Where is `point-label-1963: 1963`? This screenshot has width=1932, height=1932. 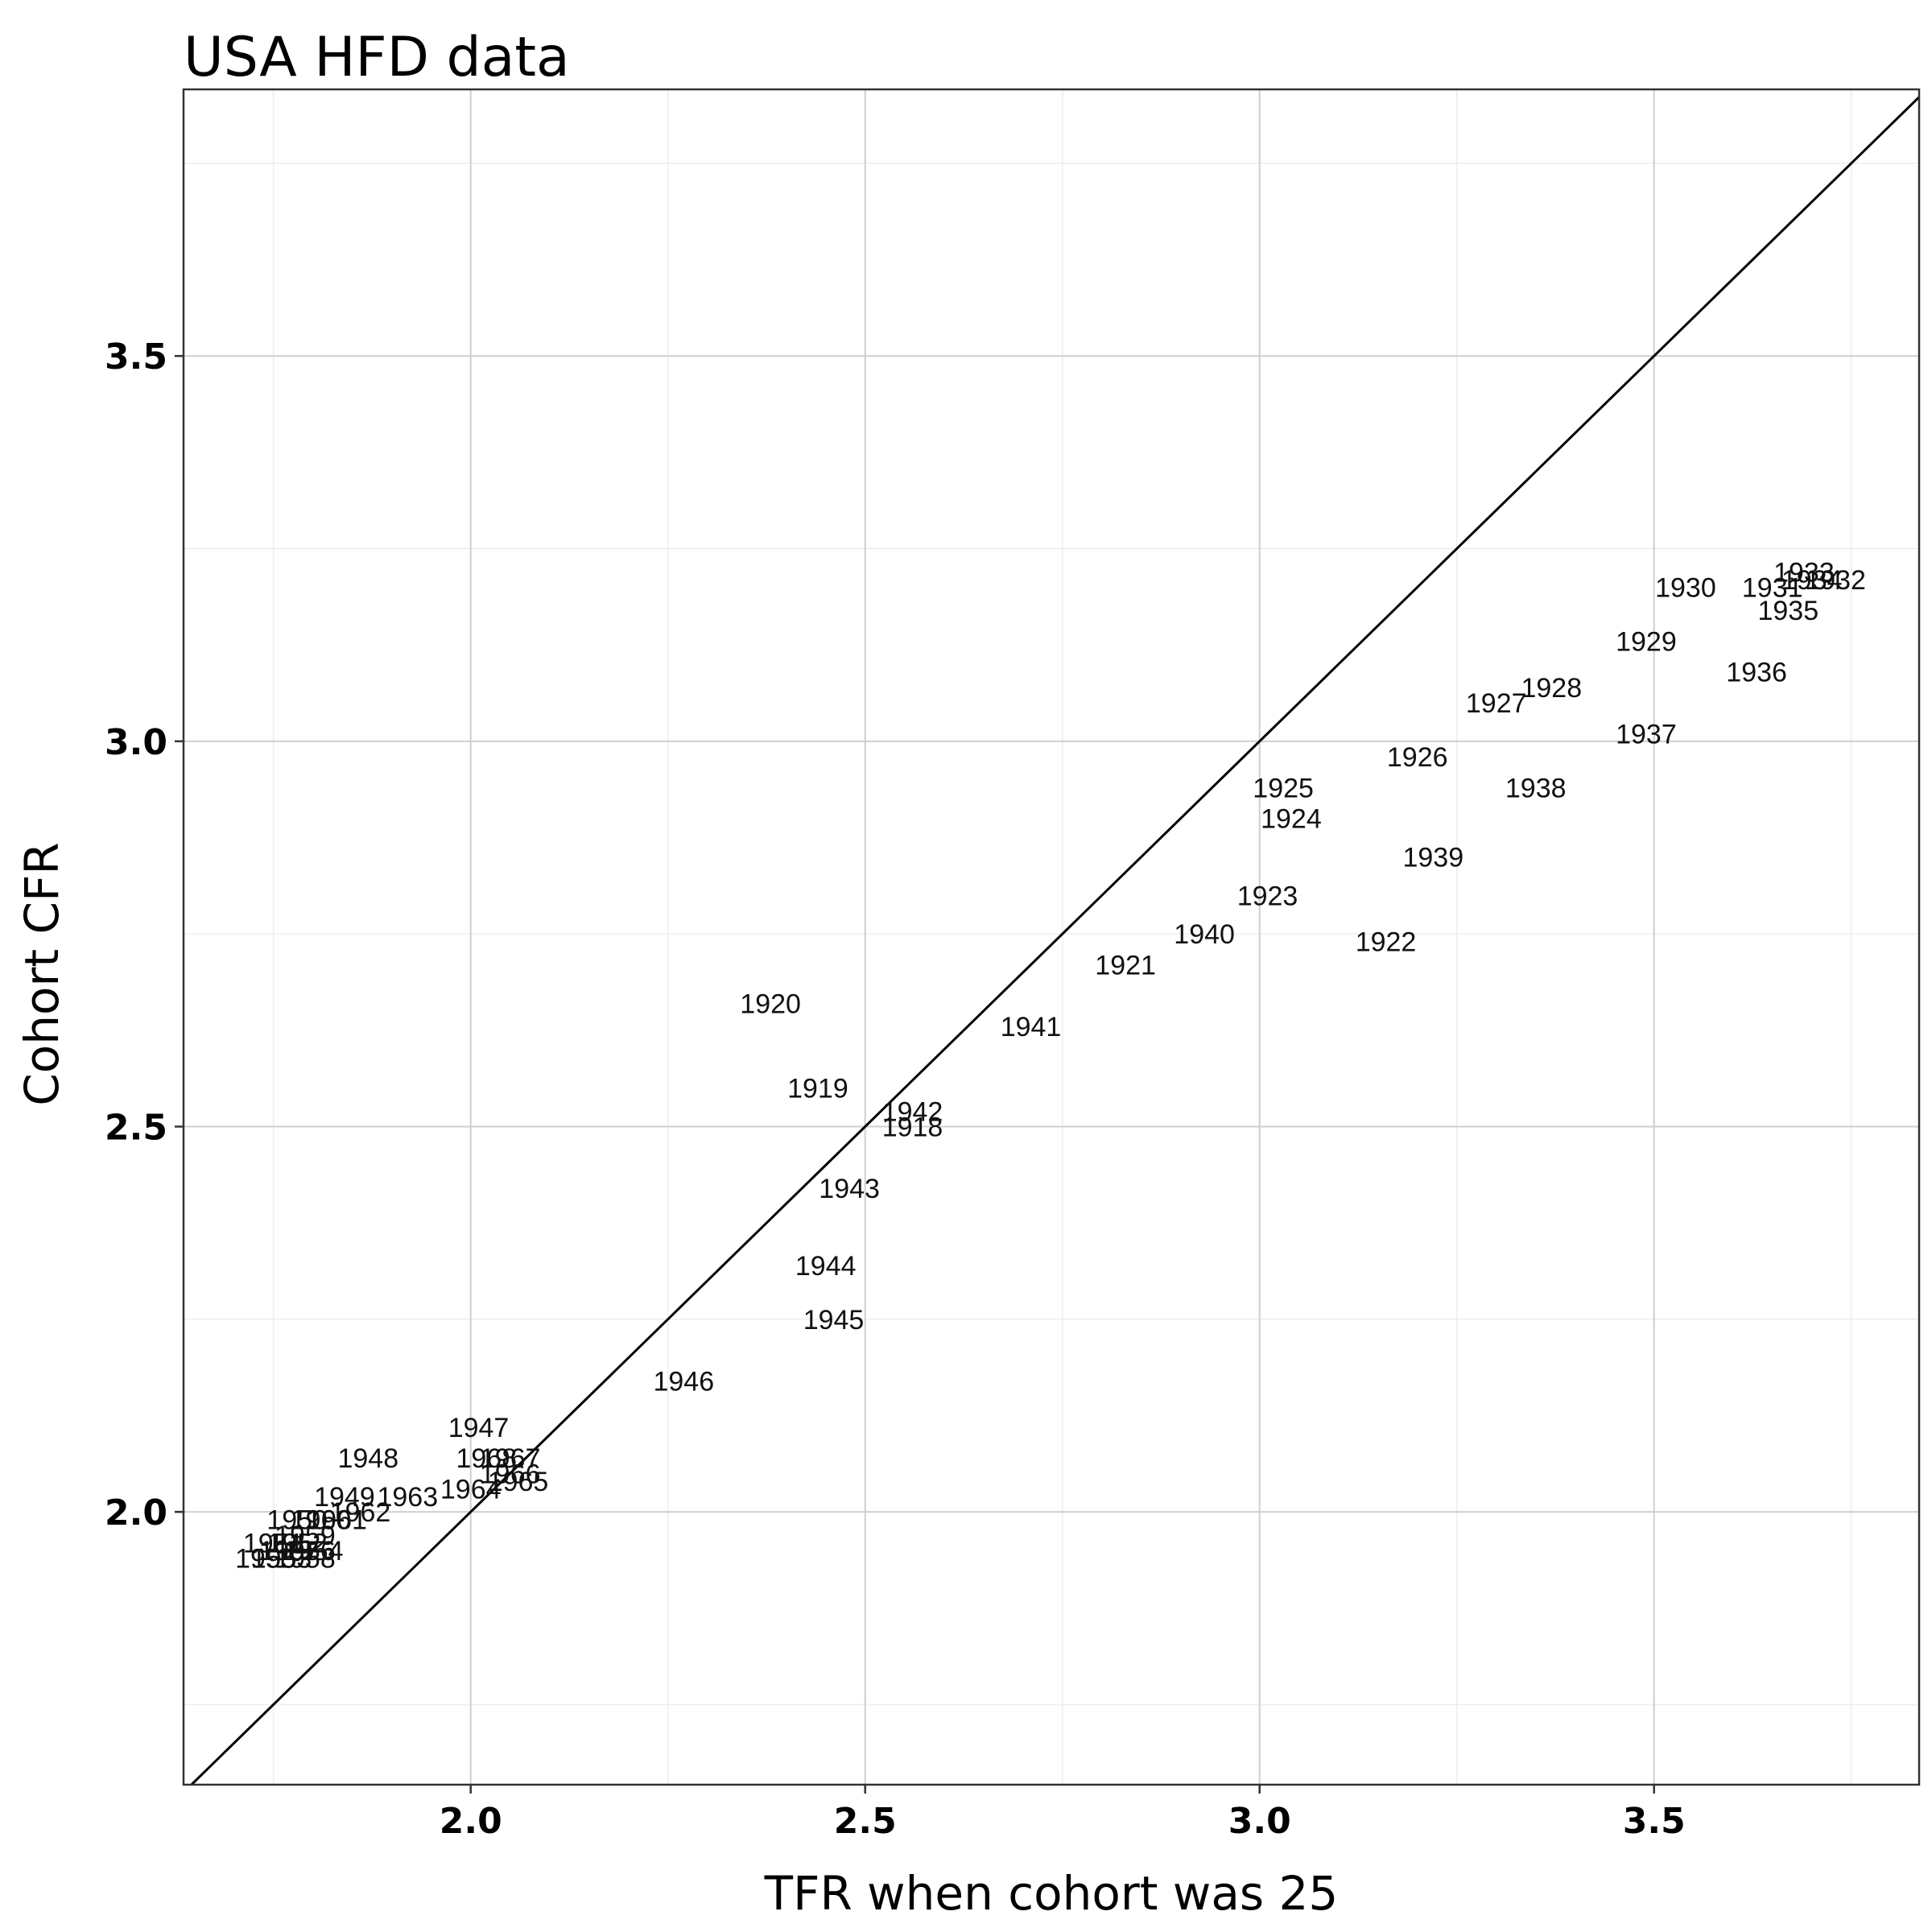
point-label-1963: 1963 is located at coordinates (407, 1497).